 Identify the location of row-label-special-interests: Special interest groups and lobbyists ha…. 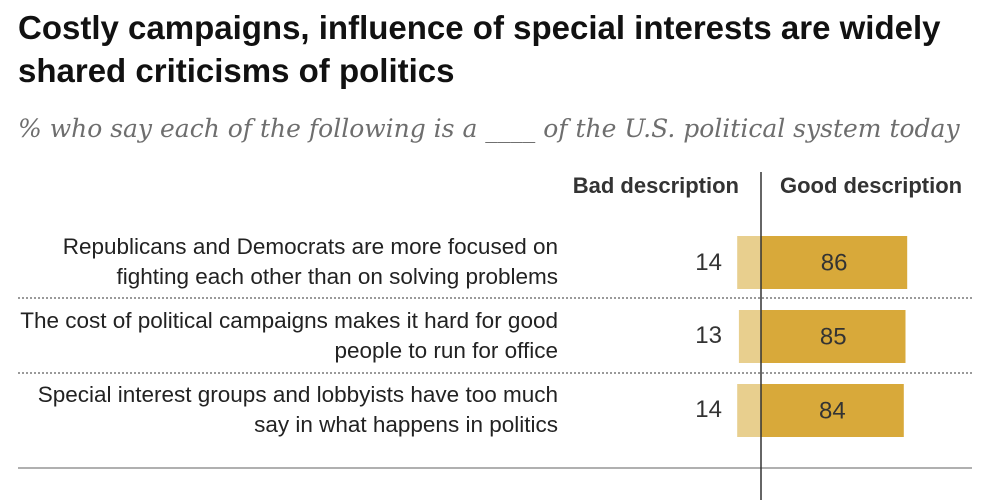
(297, 409).